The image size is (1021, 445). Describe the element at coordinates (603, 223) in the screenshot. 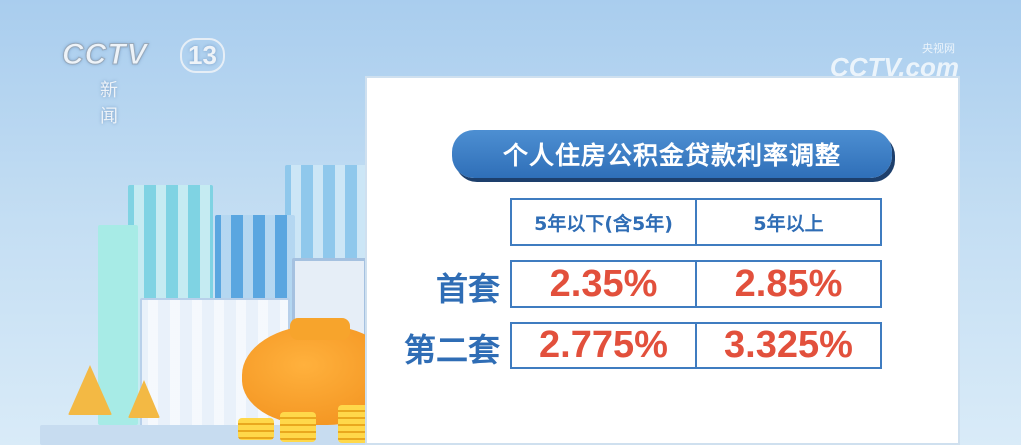

I see `header-cell: 5年以下(含5年)` at that location.